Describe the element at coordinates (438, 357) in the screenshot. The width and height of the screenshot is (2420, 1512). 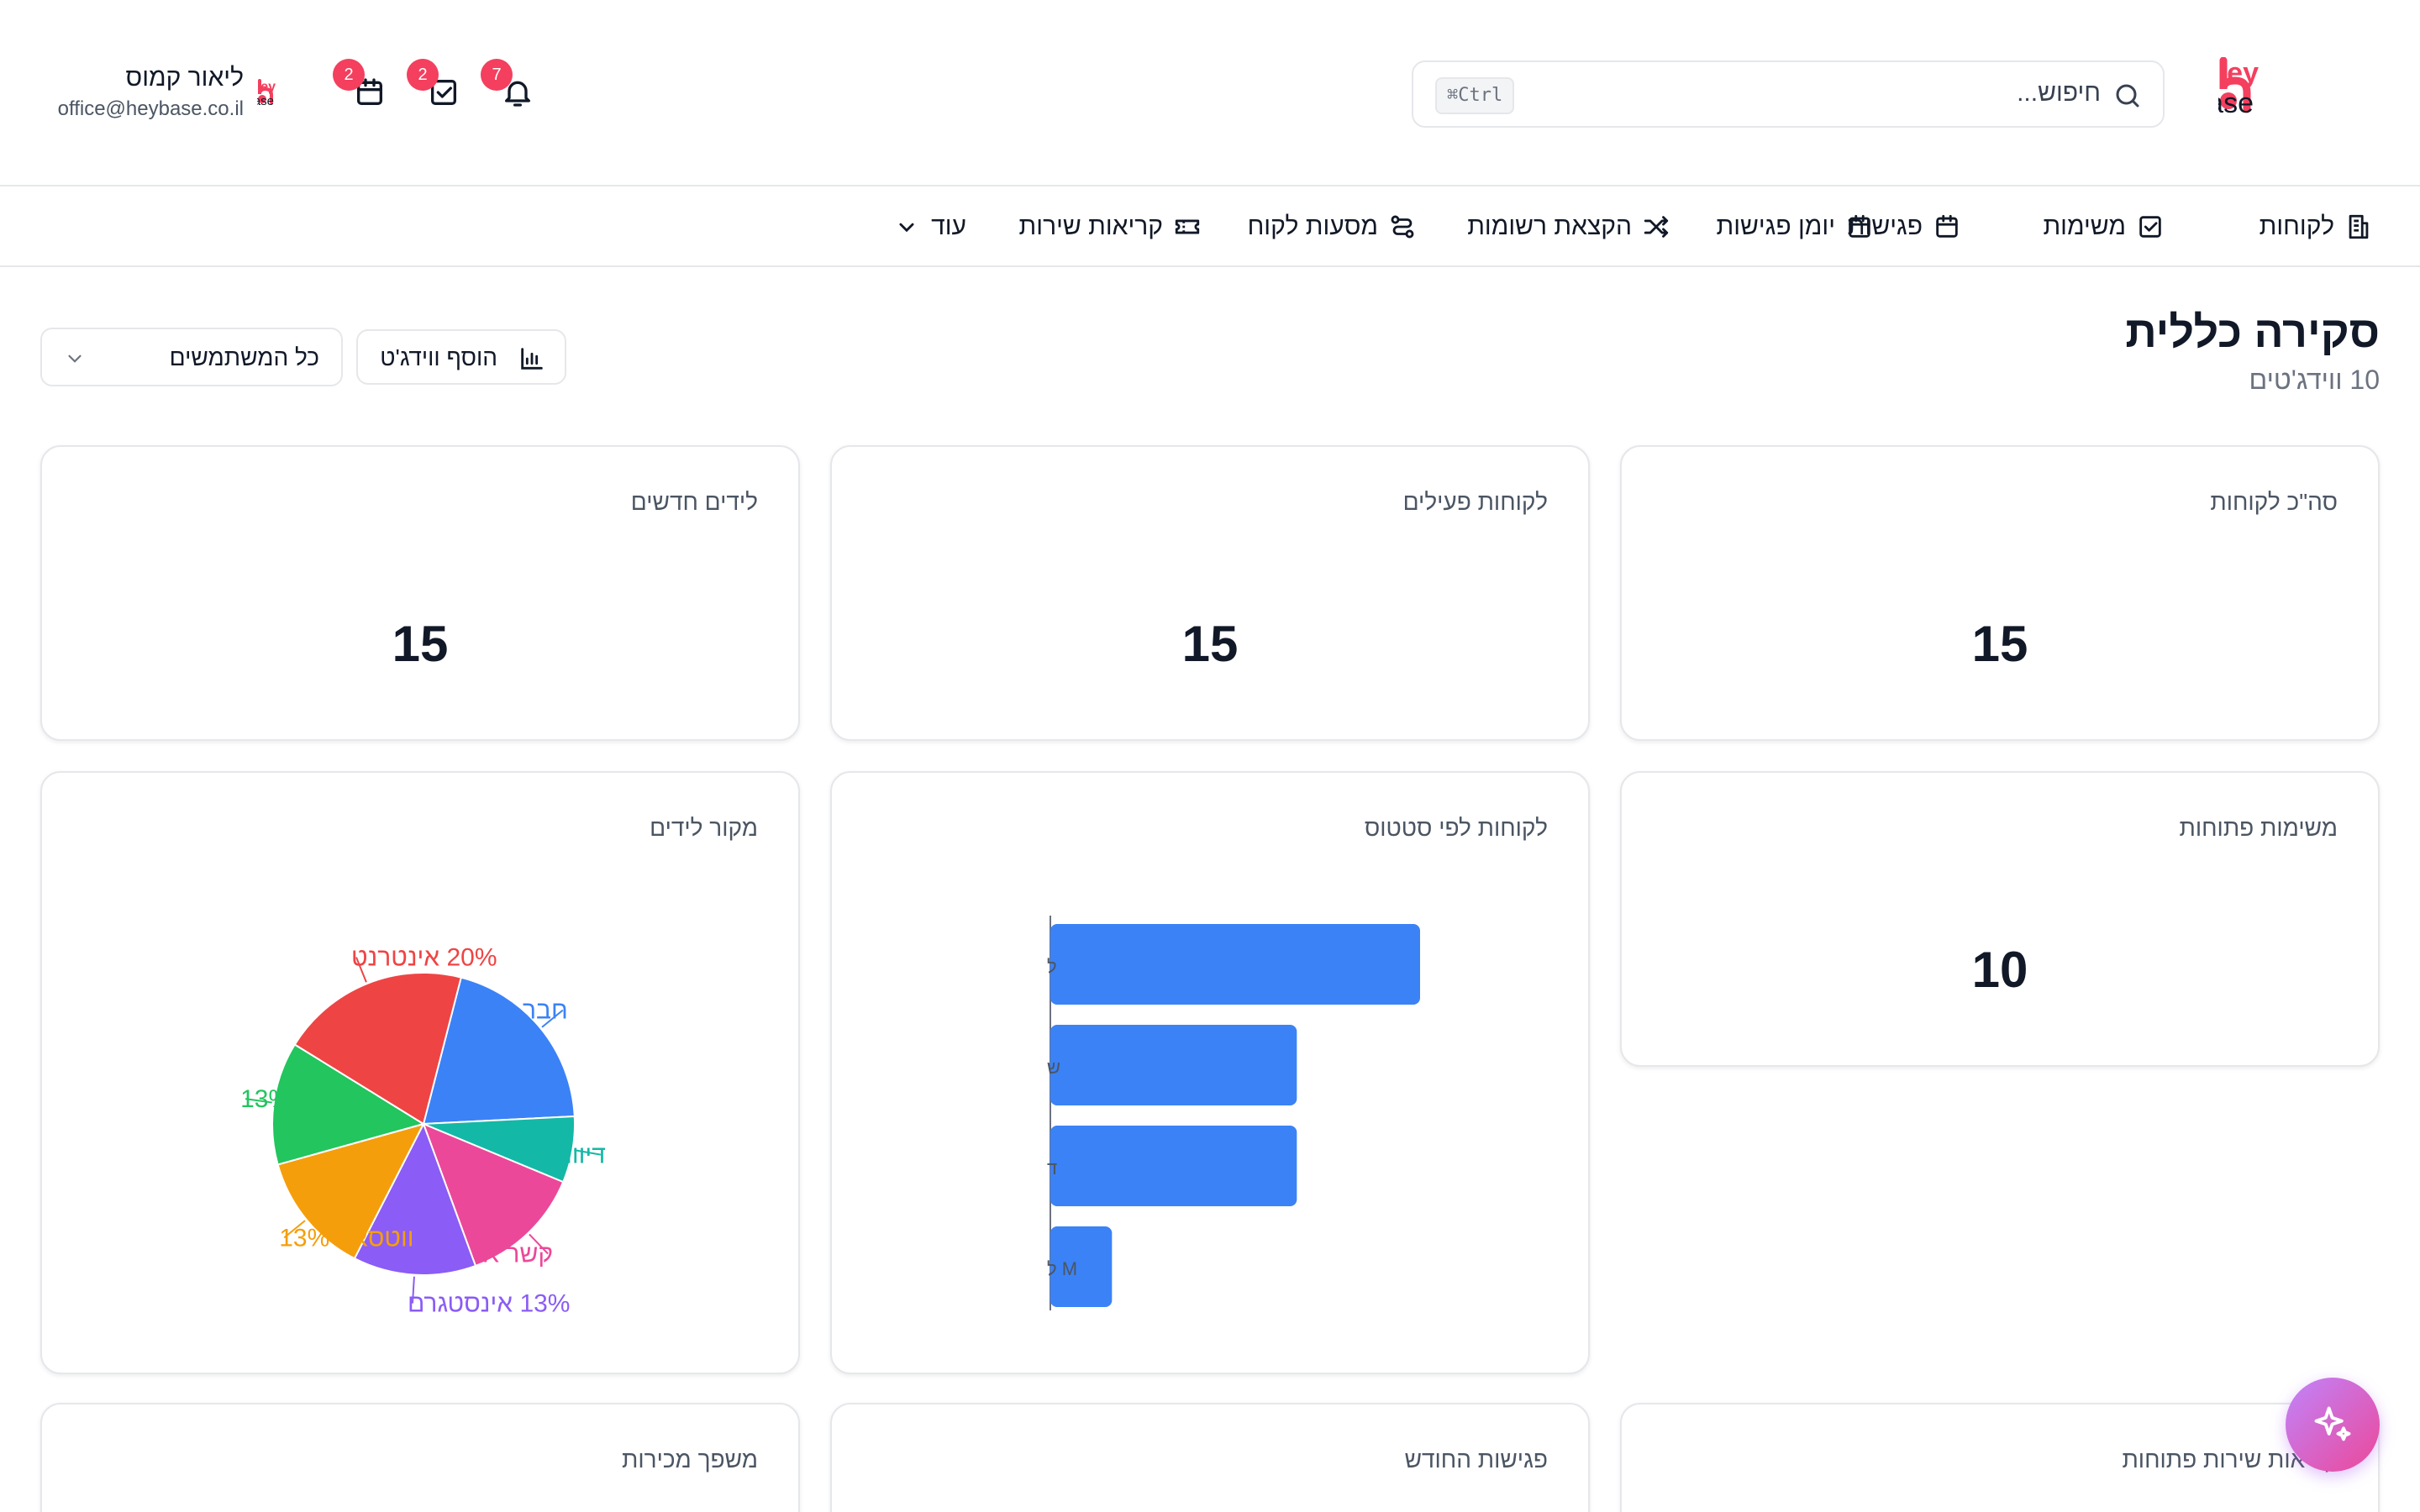
I see `add-widget-label: הוסף ווידג'ט` at that location.